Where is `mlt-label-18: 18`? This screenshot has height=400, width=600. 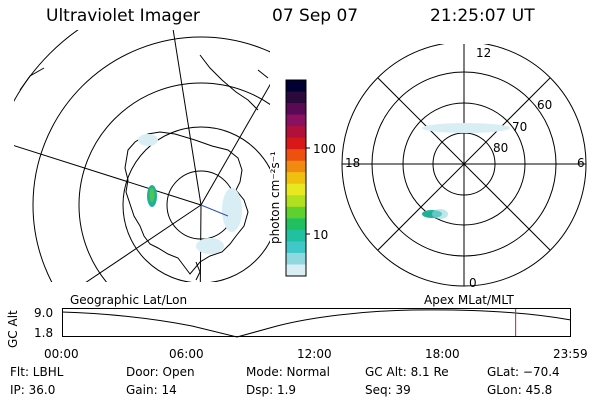
mlt-label-18: 18 is located at coordinates (353, 163).